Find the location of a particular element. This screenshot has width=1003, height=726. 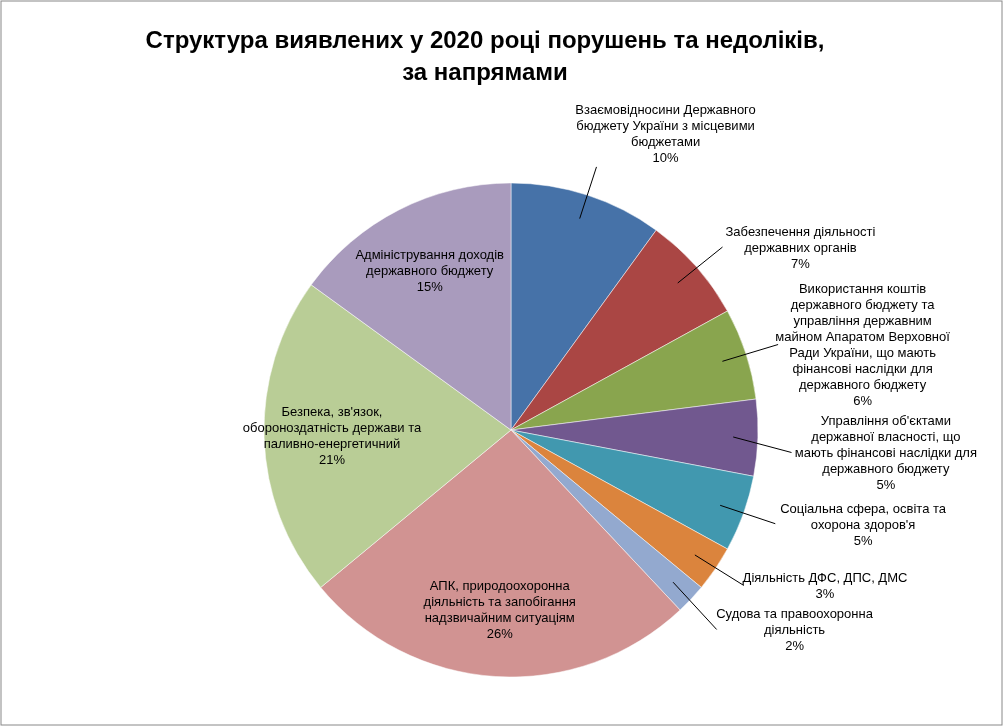

slice-label: Забезпечення діяльності державних органів is located at coordinates (800, 239).